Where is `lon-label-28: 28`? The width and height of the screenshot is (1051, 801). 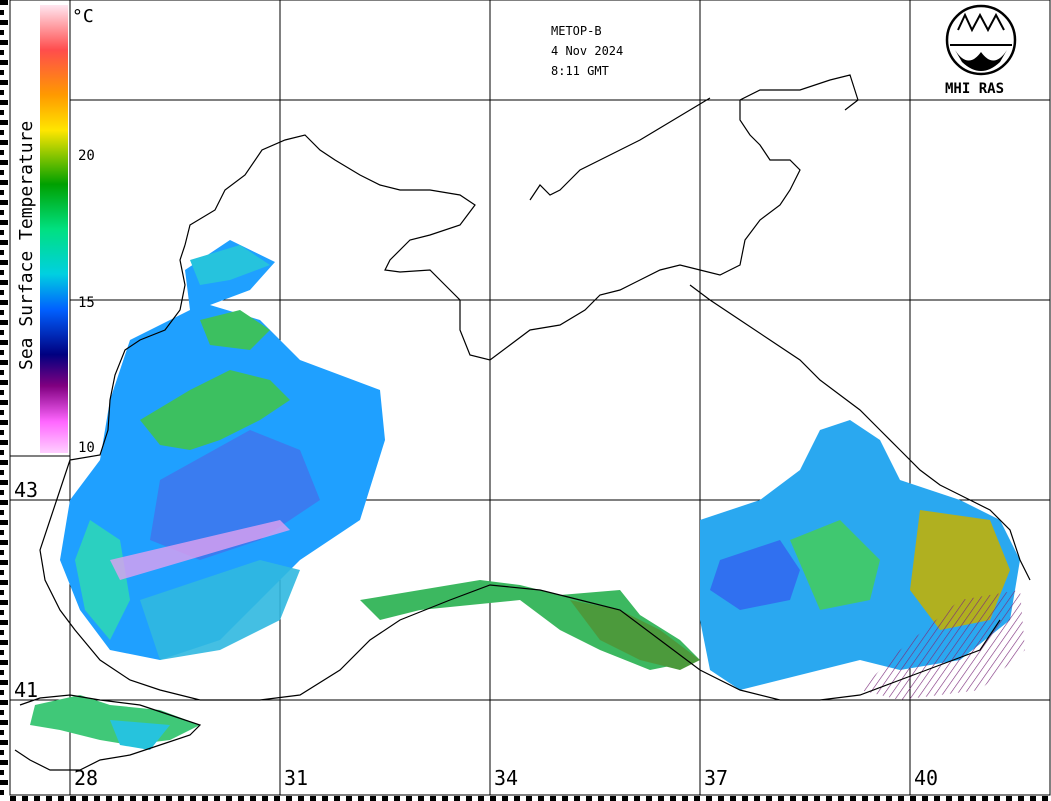
lon-label-28: 28 is located at coordinates (86, 778).